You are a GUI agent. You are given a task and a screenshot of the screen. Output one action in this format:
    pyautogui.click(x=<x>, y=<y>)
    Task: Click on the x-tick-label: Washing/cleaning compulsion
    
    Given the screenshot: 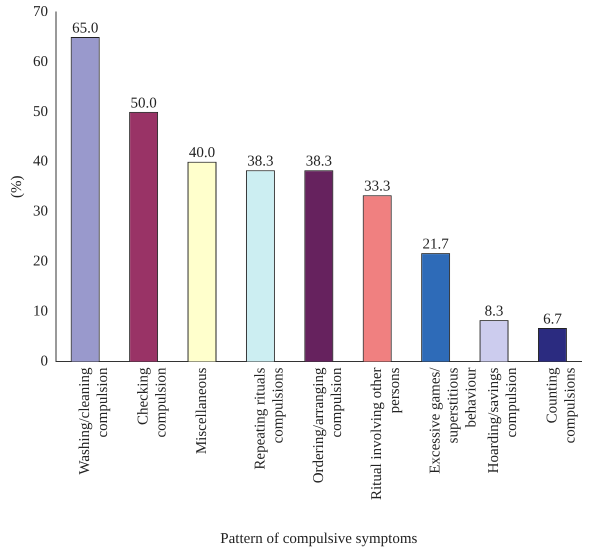 What is the action you would take?
    pyautogui.click(x=94, y=421)
    